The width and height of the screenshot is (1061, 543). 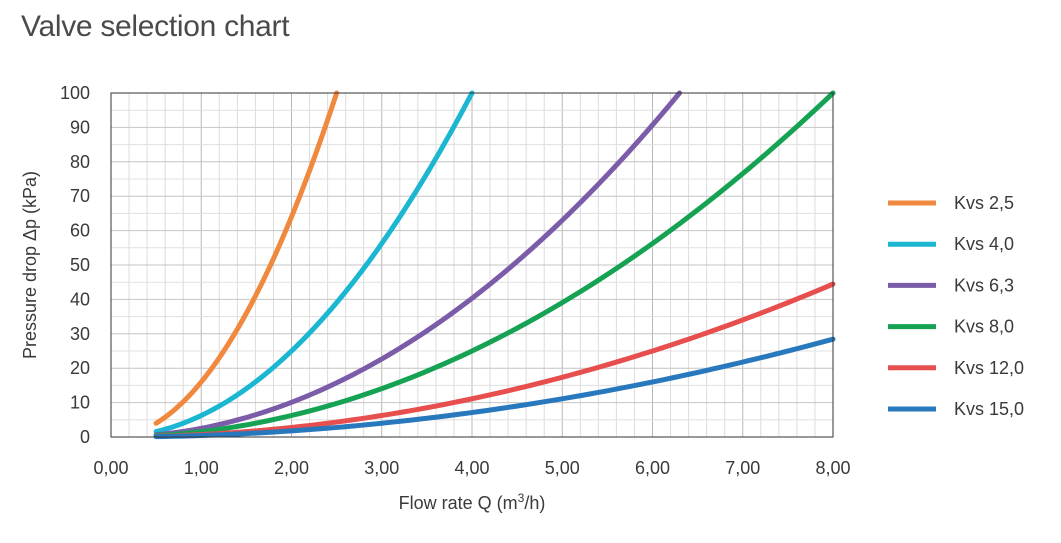 What do you see at coordinates (472, 502) in the screenshot?
I see `x-axis-label: Flow rate Q (m3/h)` at bounding box center [472, 502].